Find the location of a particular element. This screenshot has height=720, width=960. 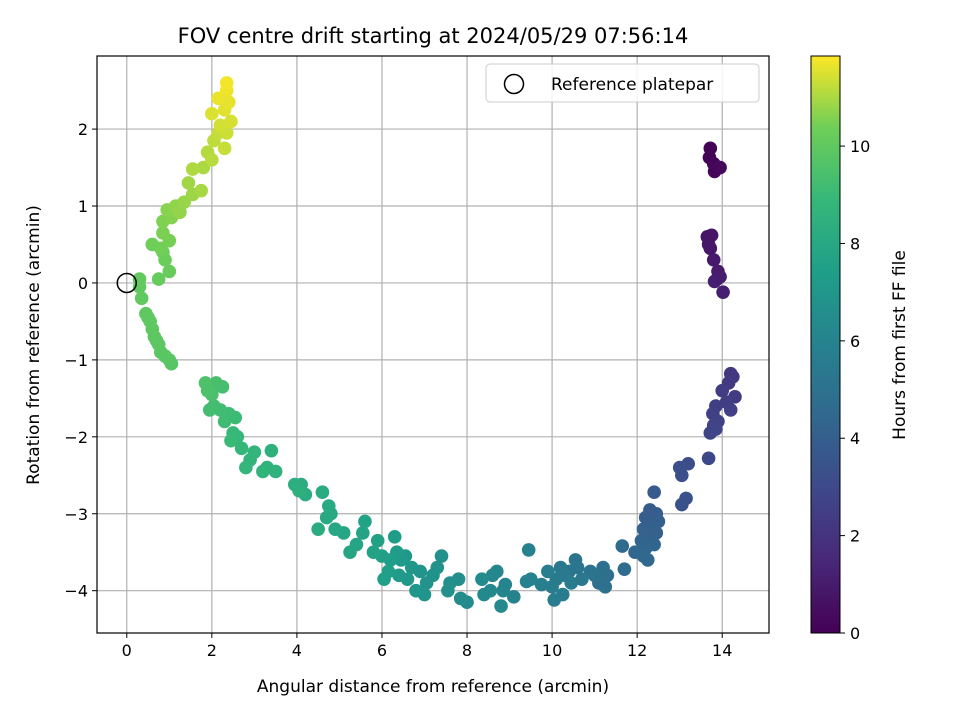

y-tick-label: 0 is located at coordinates (83, 283).